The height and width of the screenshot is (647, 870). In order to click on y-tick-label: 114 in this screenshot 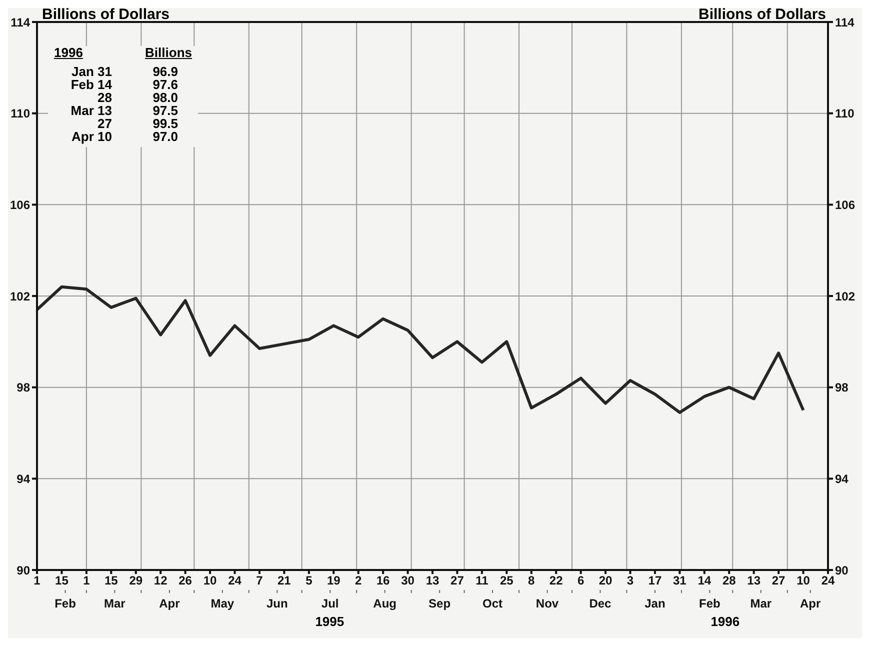, I will do `click(20, 22)`.